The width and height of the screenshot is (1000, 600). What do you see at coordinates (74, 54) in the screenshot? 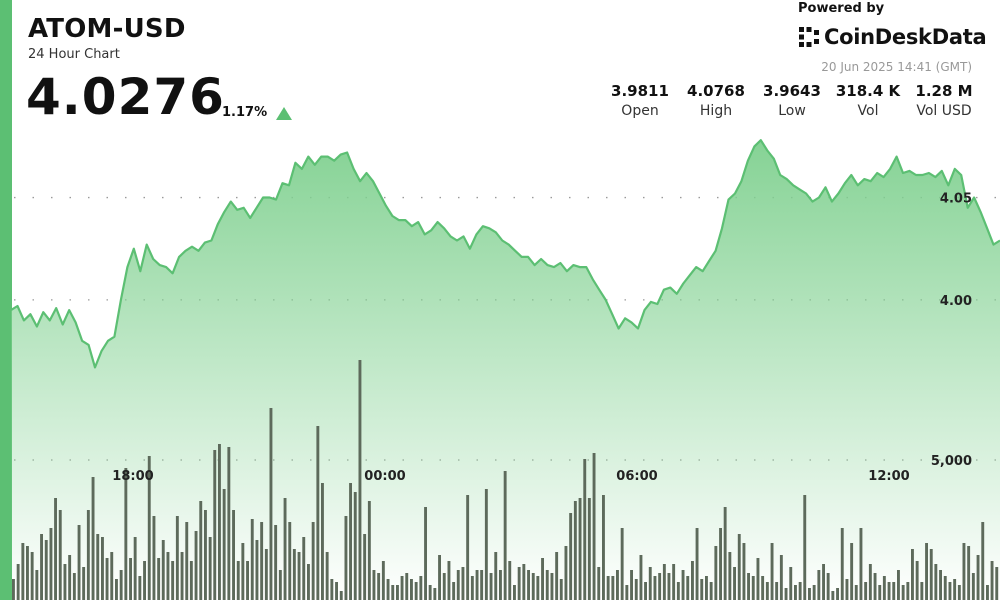
I see `chart-subtitle: 24 Hour Chart` at bounding box center [74, 54].